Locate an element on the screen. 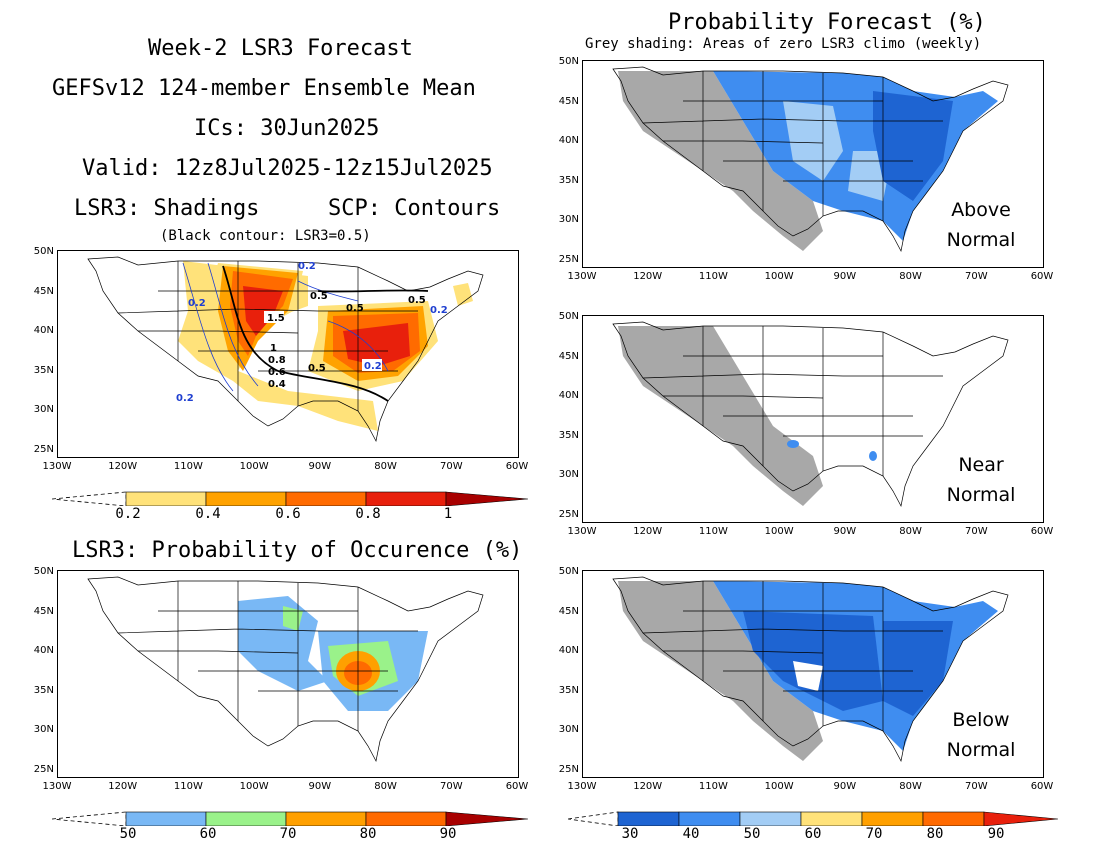  panel-label-near: Near Normal is located at coordinates (981, 480).